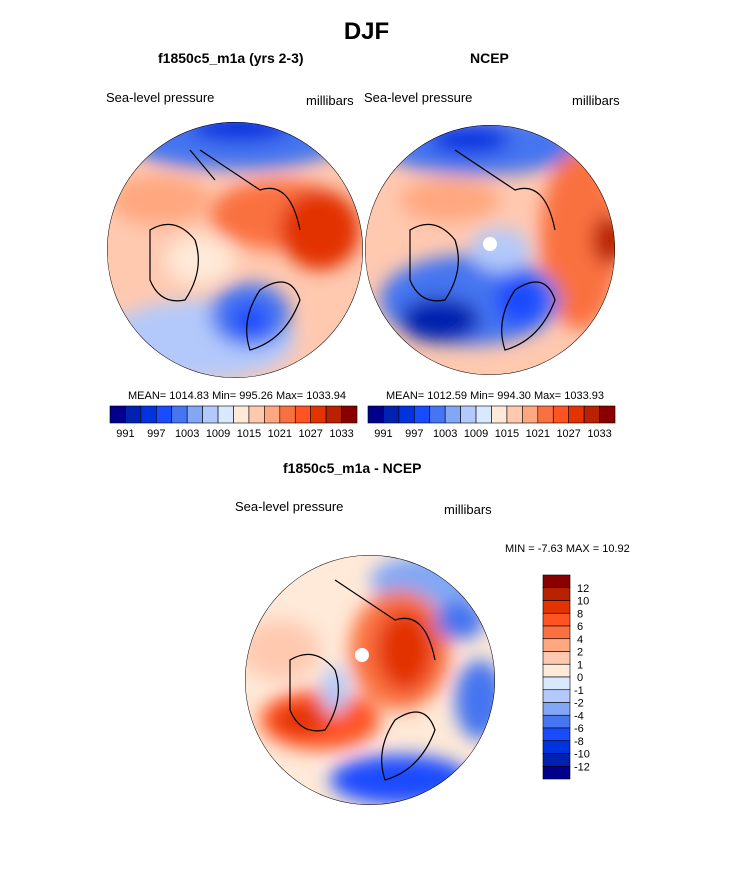  Describe the element at coordinates (489, 58) in the screenshot. I see `panel2-title: NCEP` at that location.